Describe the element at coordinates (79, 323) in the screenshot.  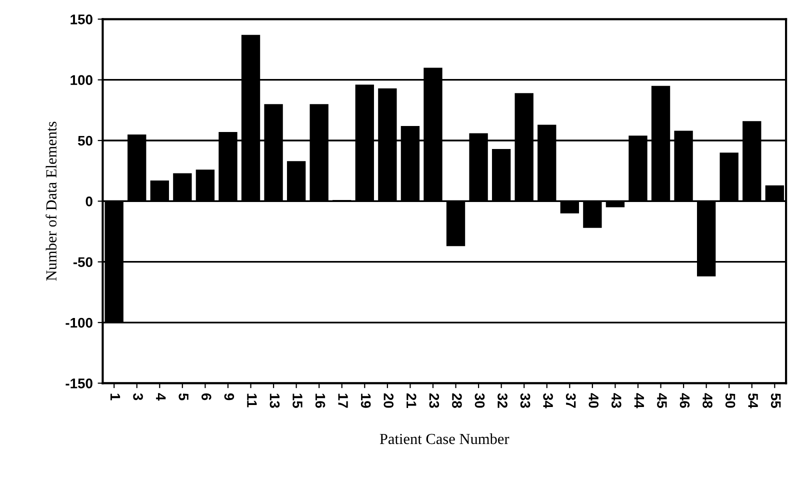
I see `y-tick-label: -100` at that location.